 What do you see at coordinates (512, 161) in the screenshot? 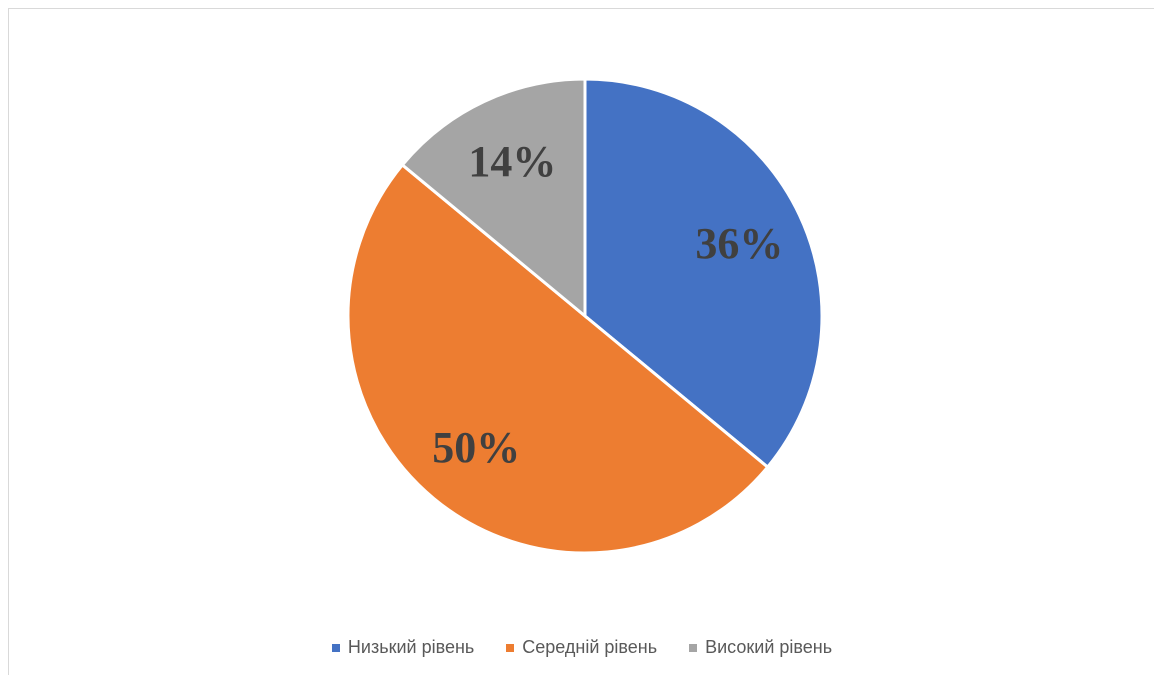
I see `data-label-3: 14%` at bounding box center [512, 161].